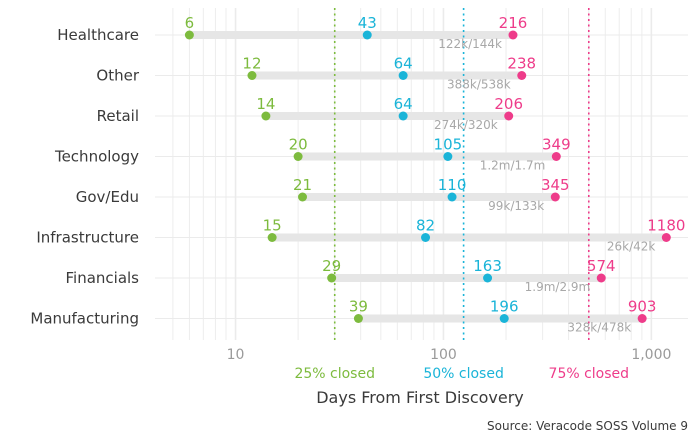 This screenshot has height=440, width=700. I want to click on x-tick-label: 10, so click(236, 355).